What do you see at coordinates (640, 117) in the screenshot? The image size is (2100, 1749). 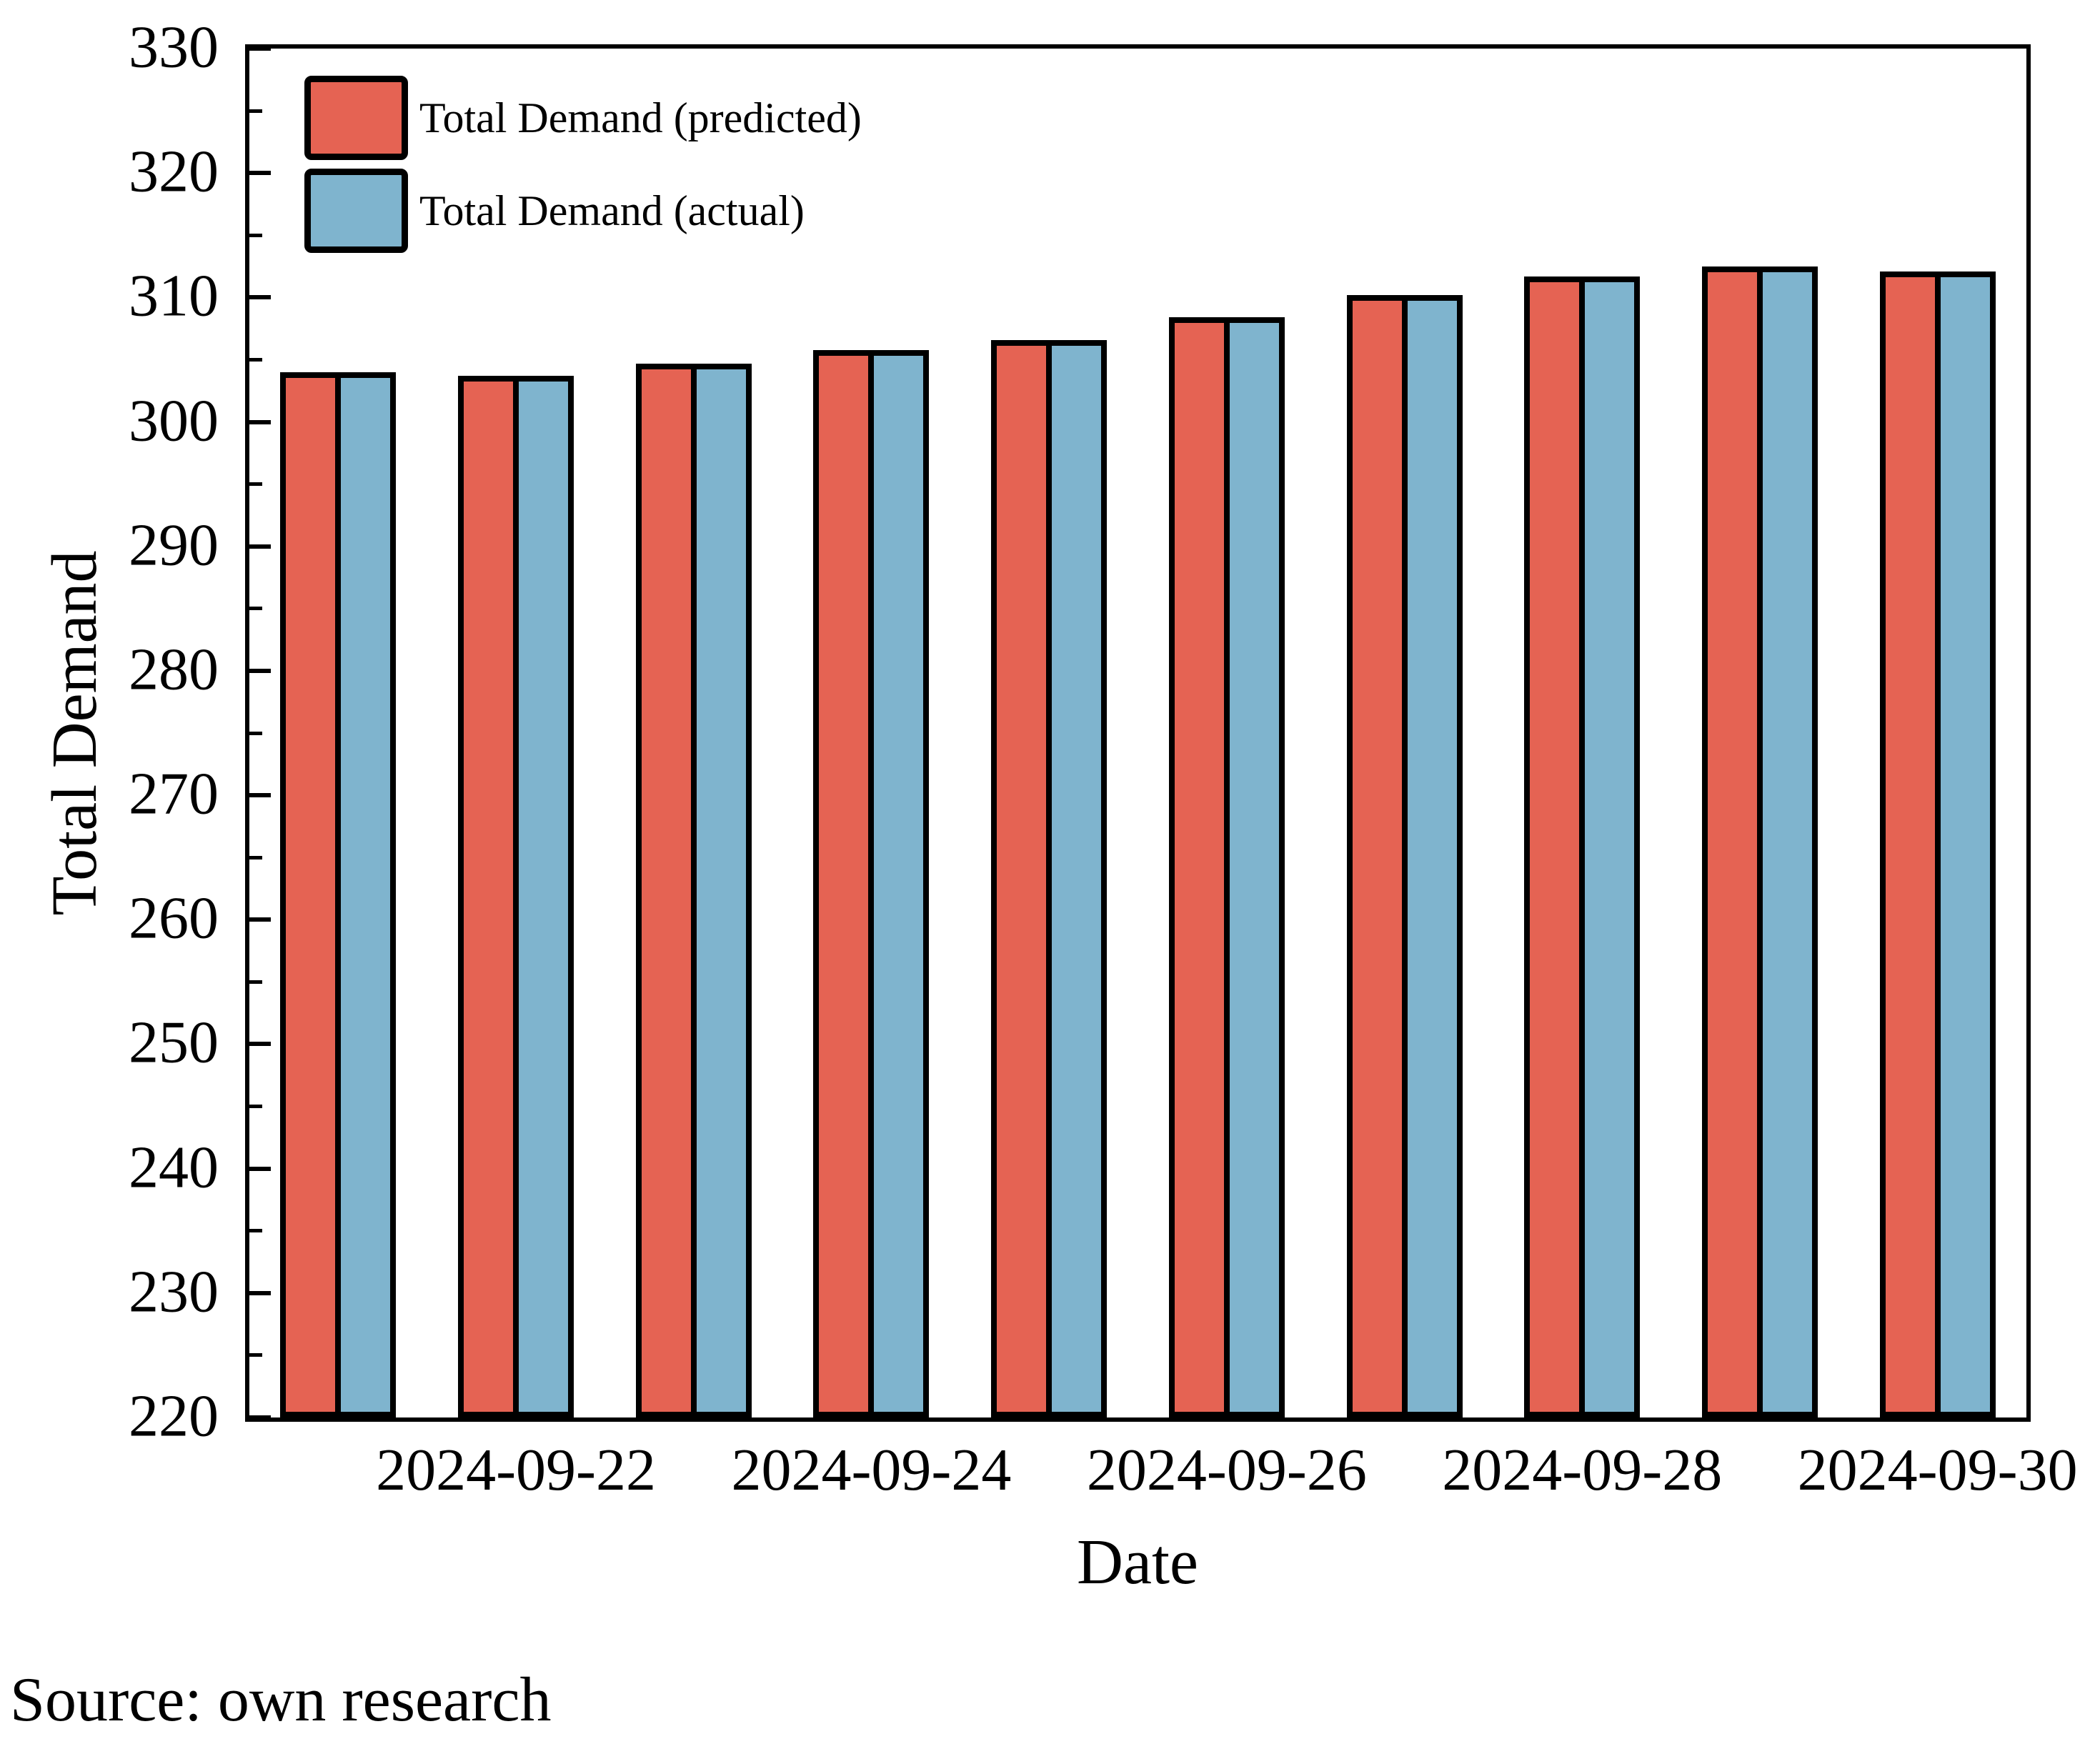 I see `legend-label-predicted: Total Demand (predicted)` at bounding box center [640, 117].